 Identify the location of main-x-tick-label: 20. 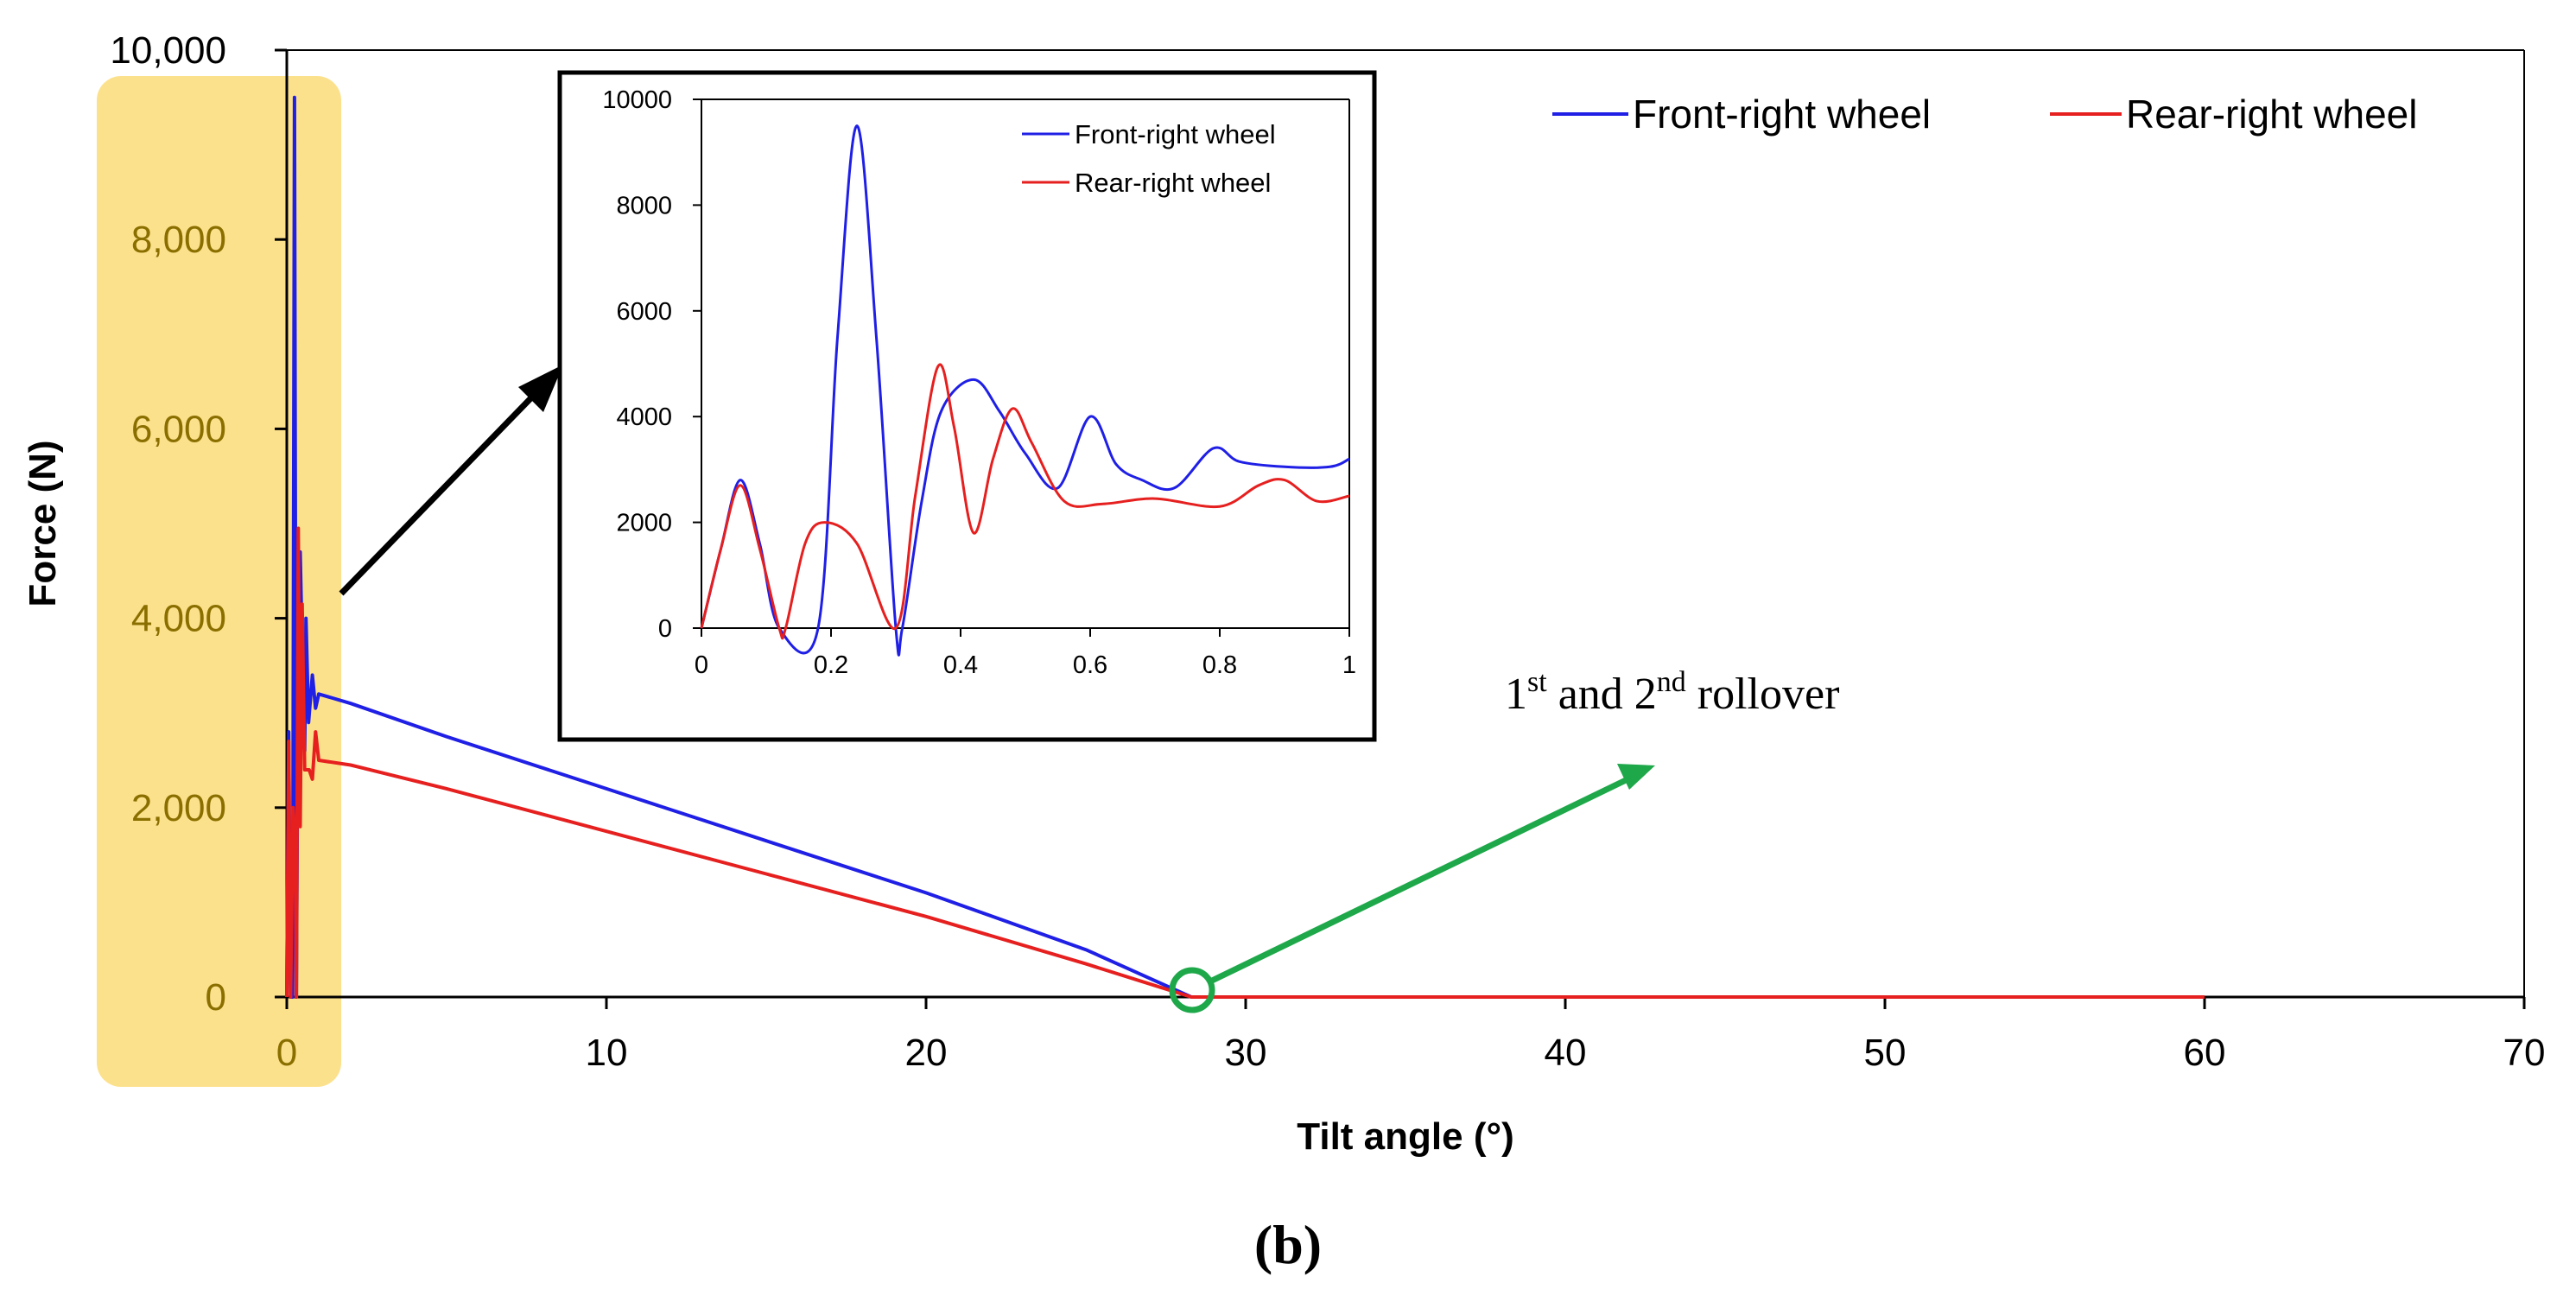
(926, 1053).